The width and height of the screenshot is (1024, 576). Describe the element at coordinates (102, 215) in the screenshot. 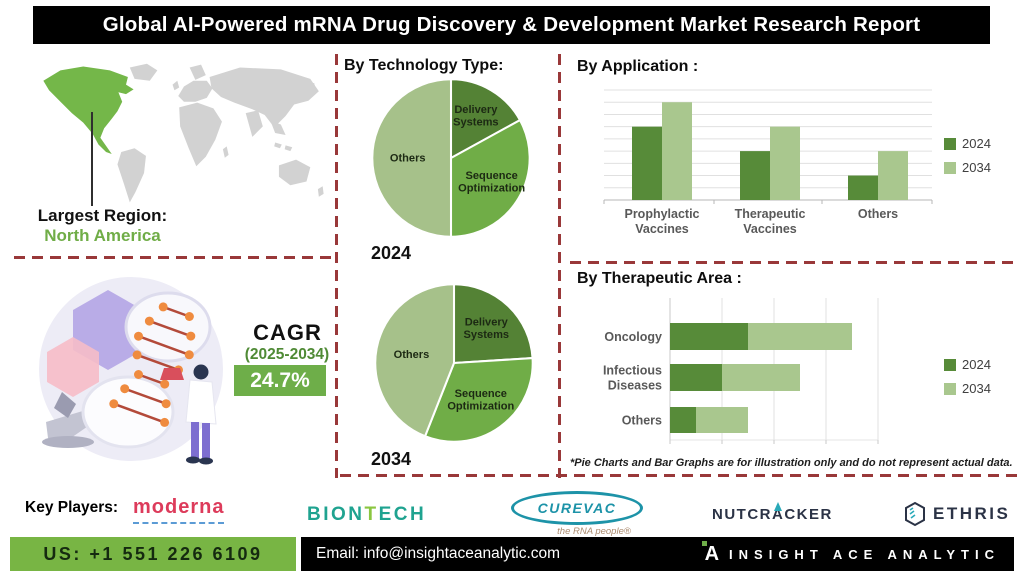

I see `largest-region-label: Largest Region:` at that location.